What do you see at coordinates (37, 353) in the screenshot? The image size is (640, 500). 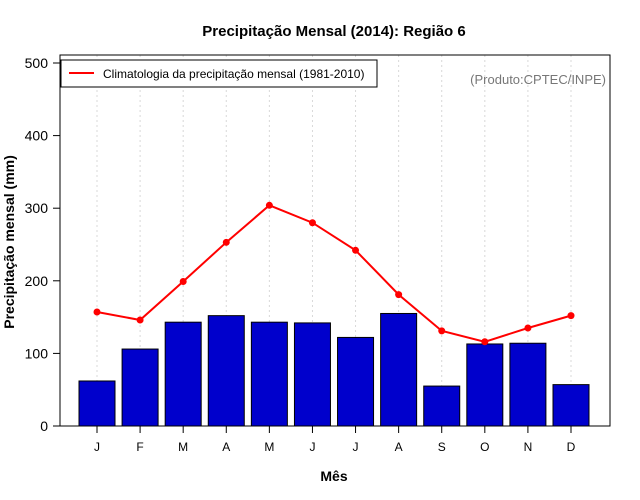 I see `y-tick-label-1: 100` at bounding box center [37, 353].